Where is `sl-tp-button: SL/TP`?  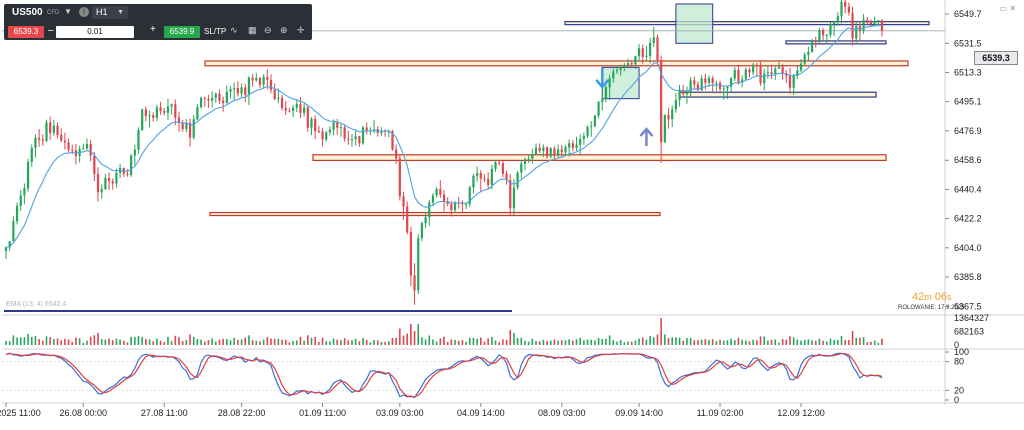
sl-tp-button: SL/TP is located at coordinates (215, 31).